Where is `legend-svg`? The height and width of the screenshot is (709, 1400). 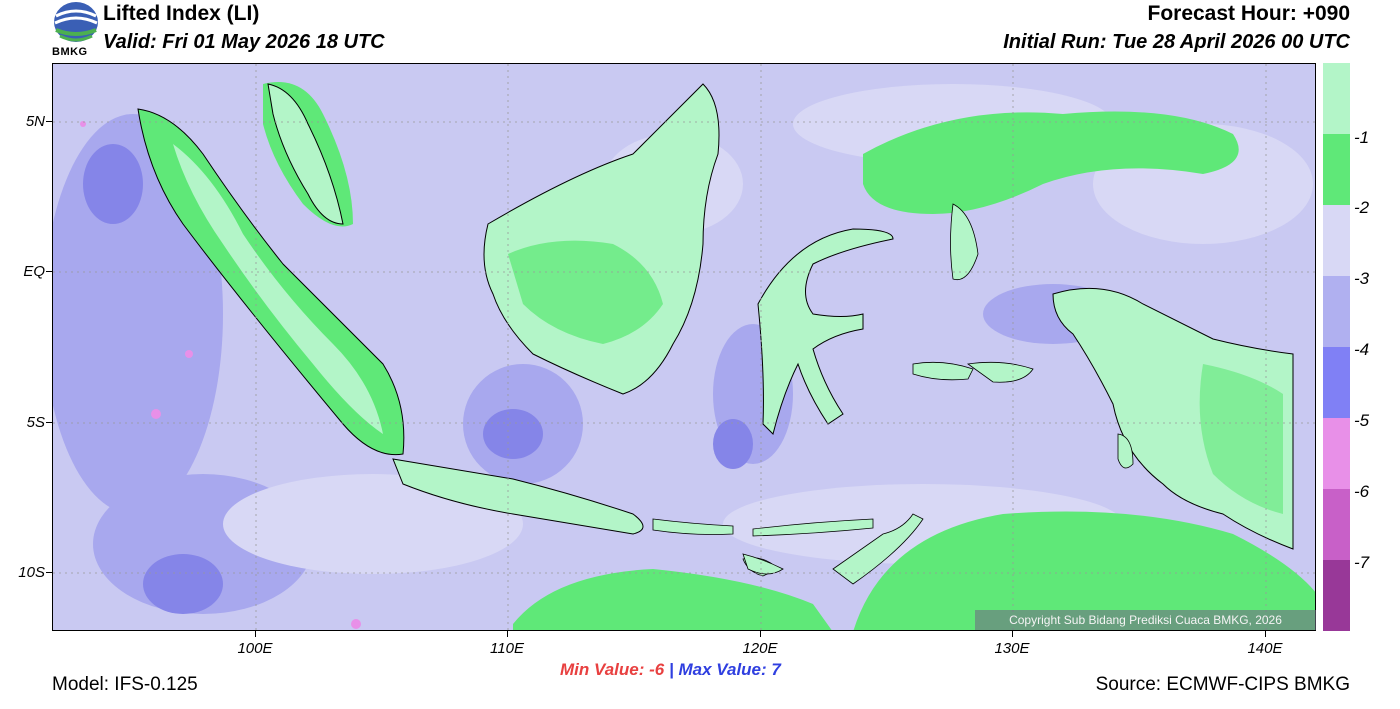
legend-svg is located at coordinates (1336, 347).